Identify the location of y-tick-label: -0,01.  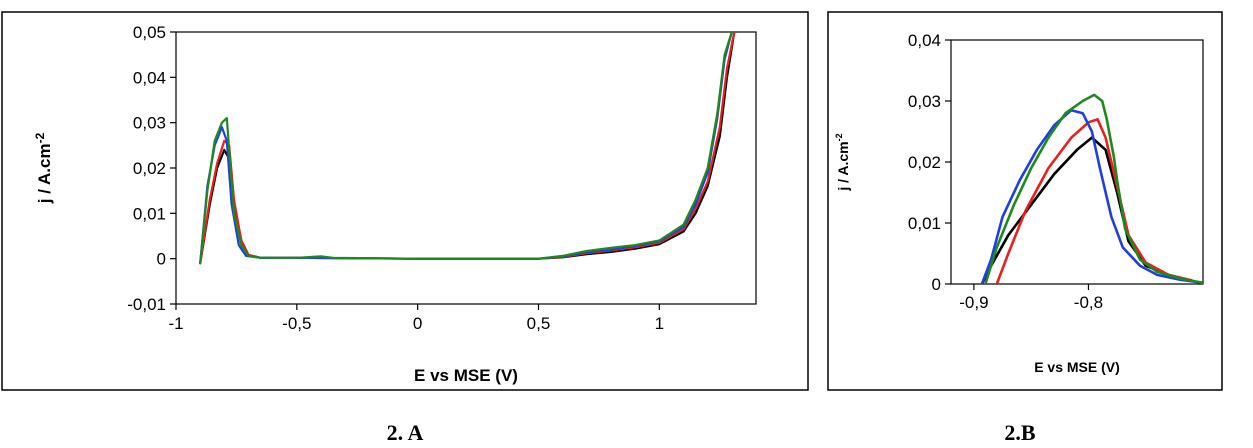
(146, 304).